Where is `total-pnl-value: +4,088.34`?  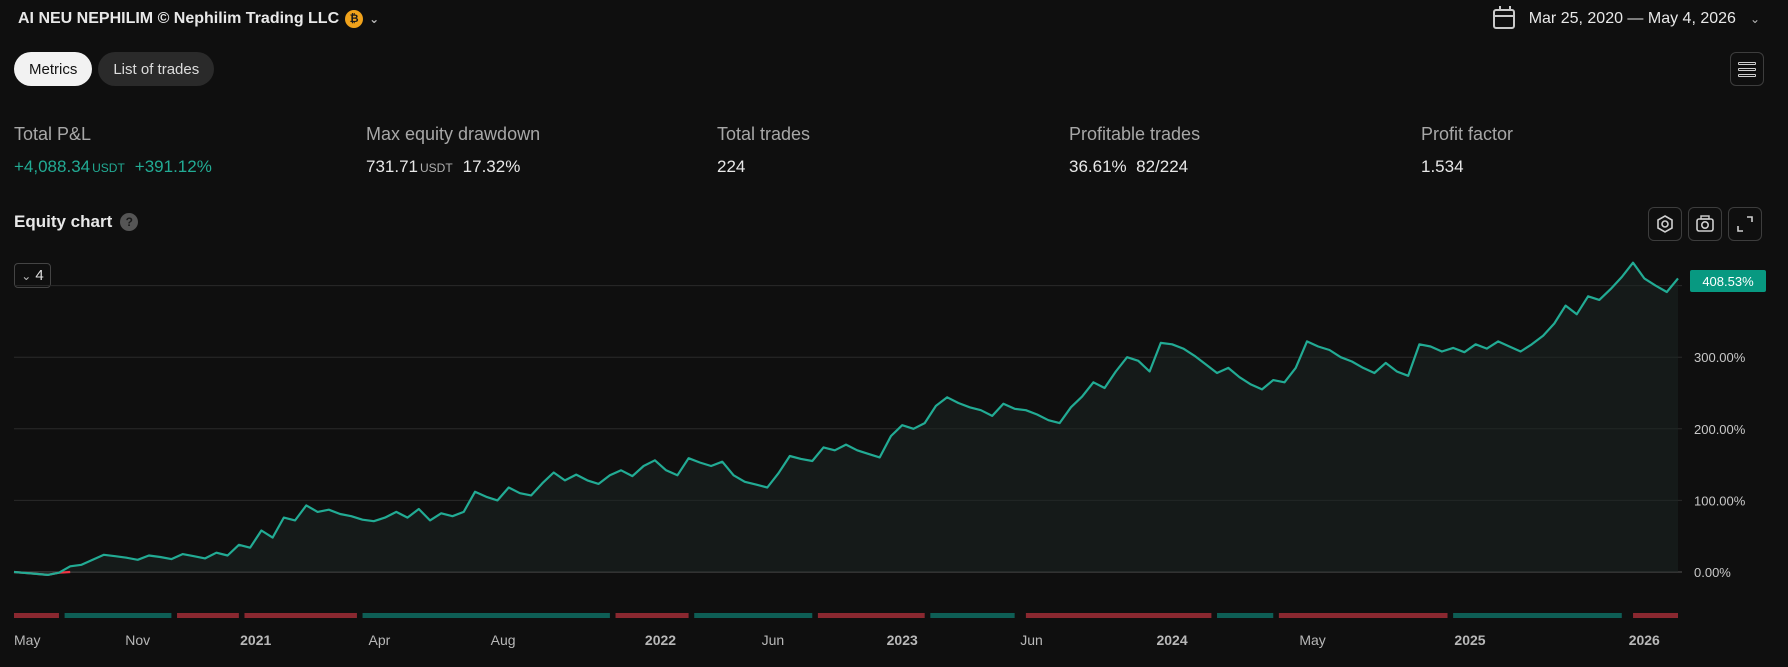 total-pnl-value: +4,088.34 is located at coordinates (52, 166).